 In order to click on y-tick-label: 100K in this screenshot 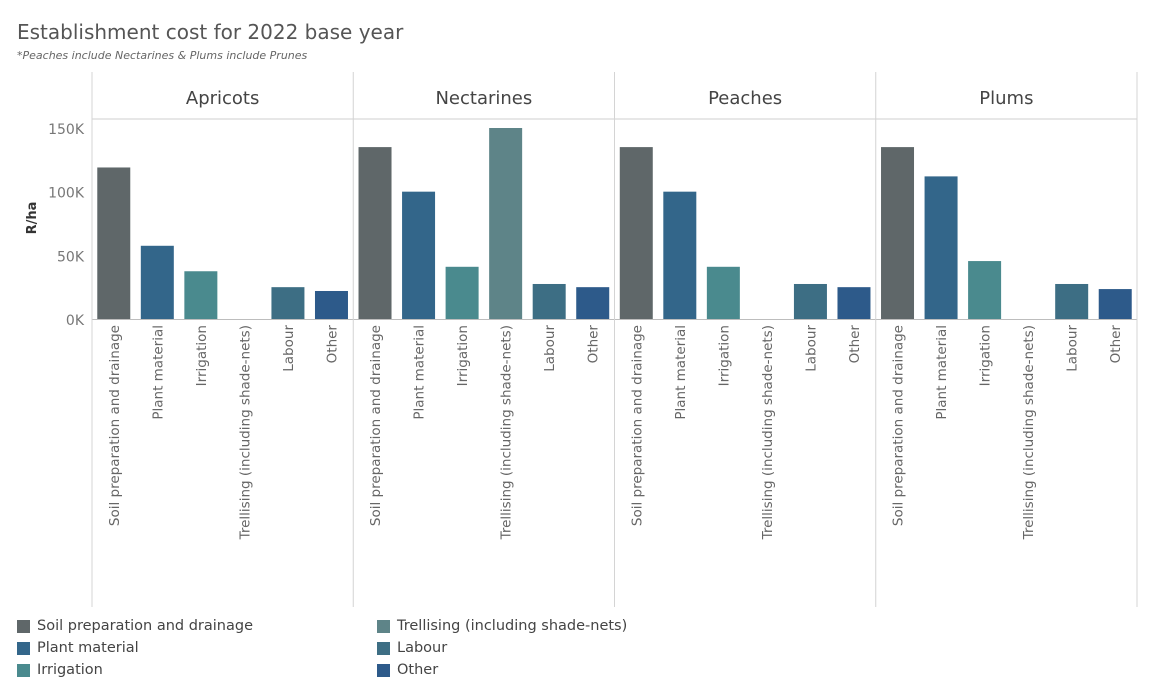, I will do `click(66, 194)`.